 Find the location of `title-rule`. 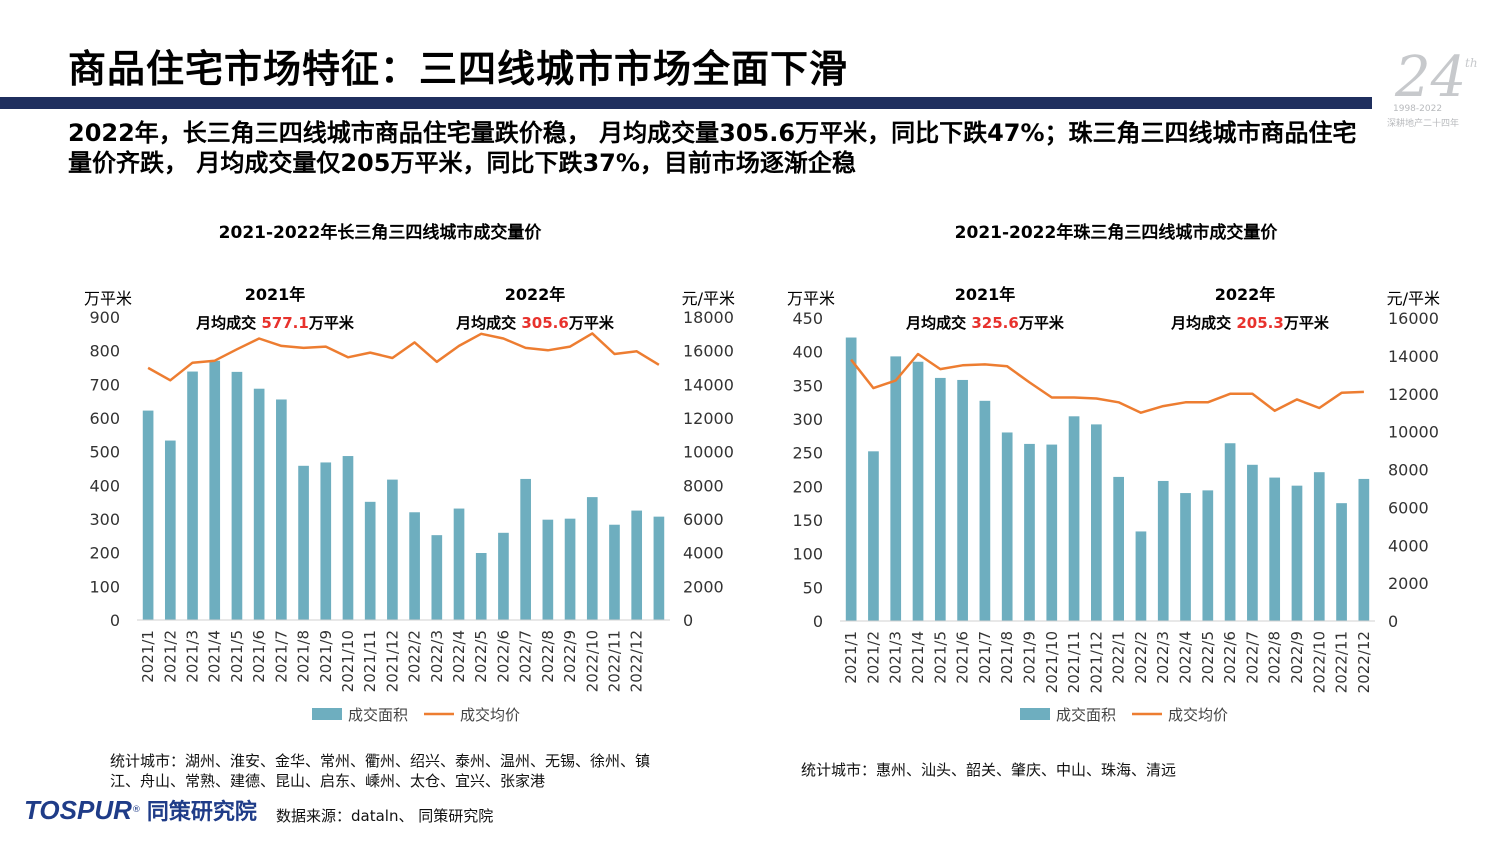

title-rule is located at coordinates (686, 103).